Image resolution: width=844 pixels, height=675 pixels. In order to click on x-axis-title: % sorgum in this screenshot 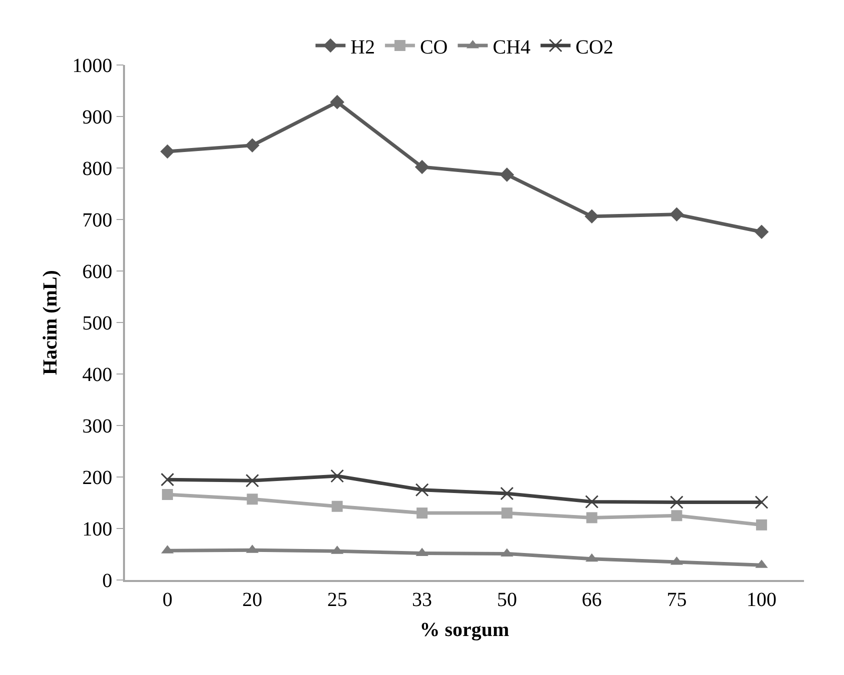, I will do `click(465, 629)`.